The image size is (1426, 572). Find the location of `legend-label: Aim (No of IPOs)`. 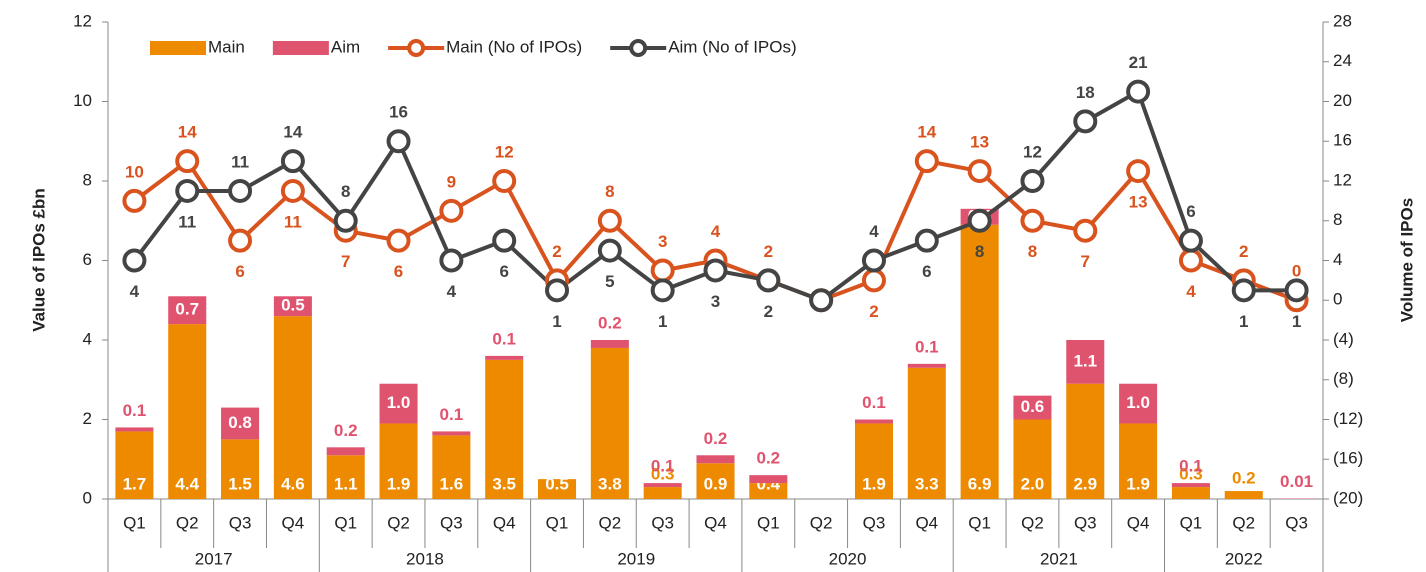

legend-label: Aim (No of IPOs) is located at coordinates (732, 46).